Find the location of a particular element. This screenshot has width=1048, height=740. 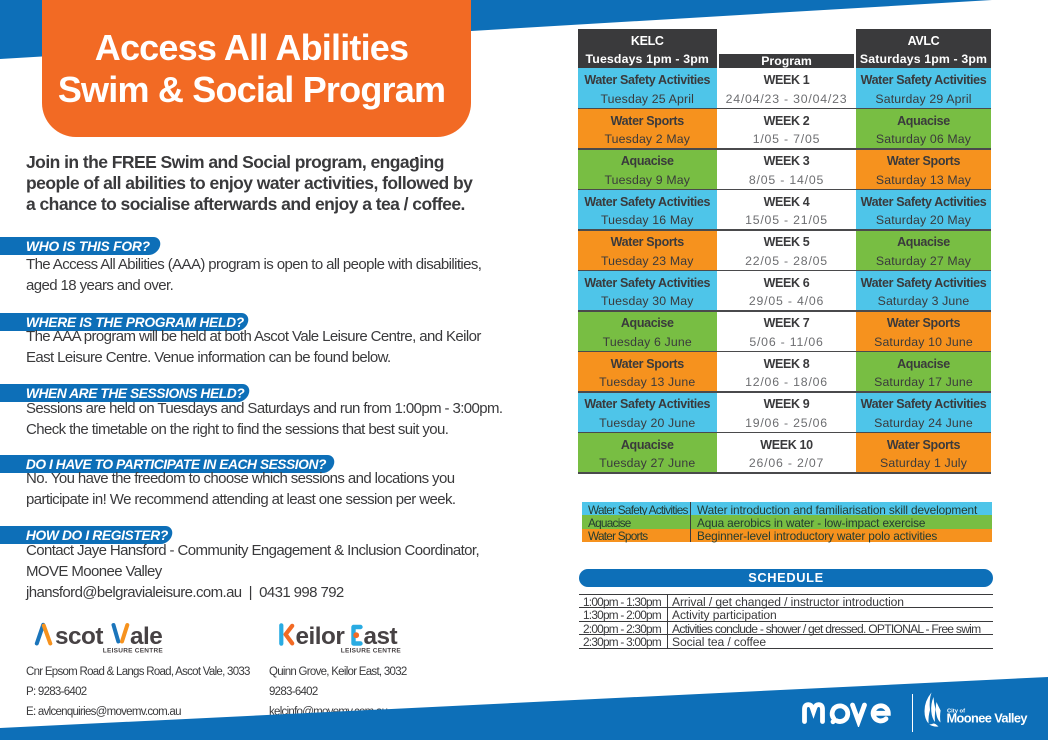

svg-text: ale is located at coordinates (146, 636).